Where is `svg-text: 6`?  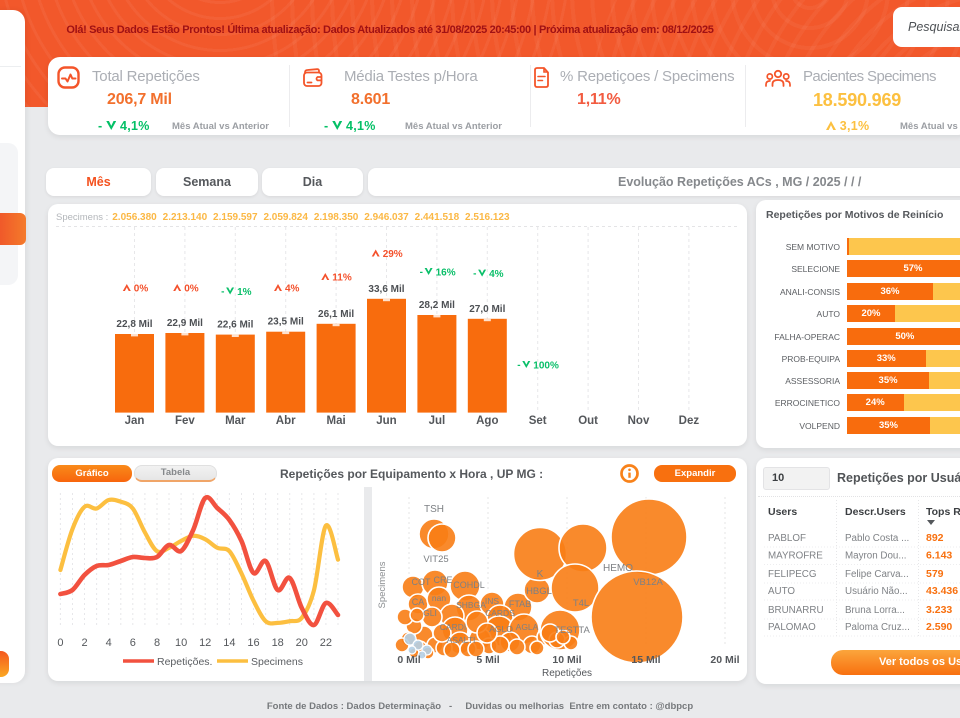 svg-text: 6 is located at coordinates (133, 643).